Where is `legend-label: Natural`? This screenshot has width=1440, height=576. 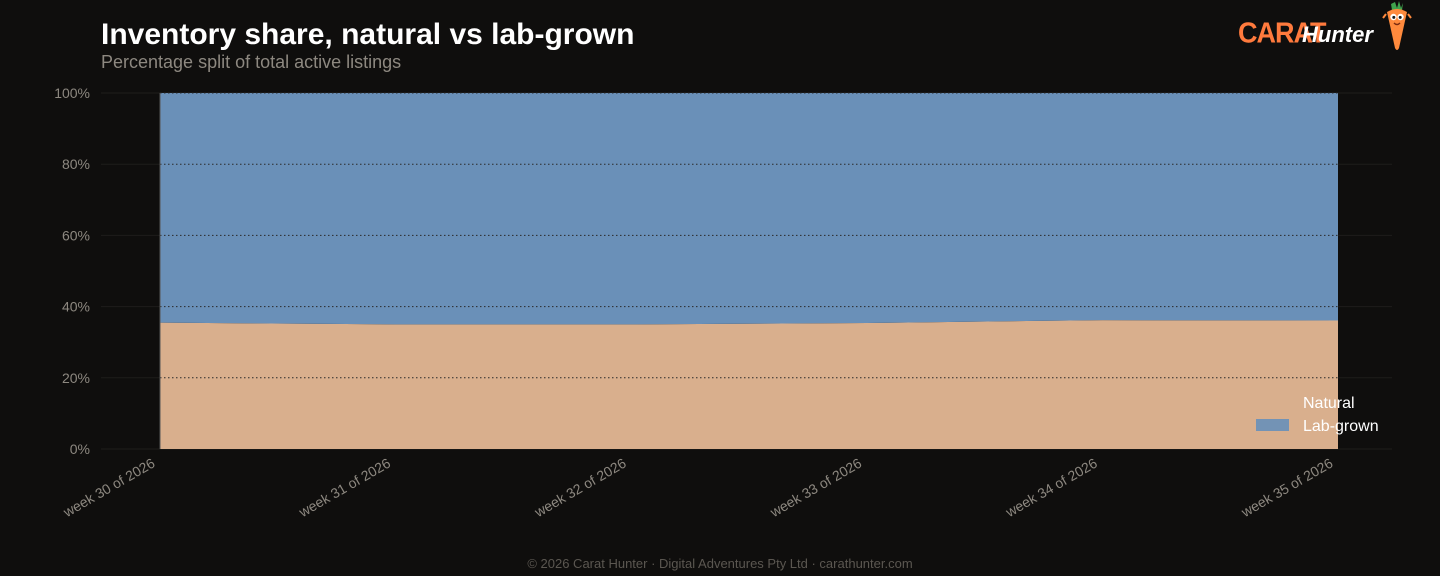
legend-label: Natural is located at coordinates (1329, 403).